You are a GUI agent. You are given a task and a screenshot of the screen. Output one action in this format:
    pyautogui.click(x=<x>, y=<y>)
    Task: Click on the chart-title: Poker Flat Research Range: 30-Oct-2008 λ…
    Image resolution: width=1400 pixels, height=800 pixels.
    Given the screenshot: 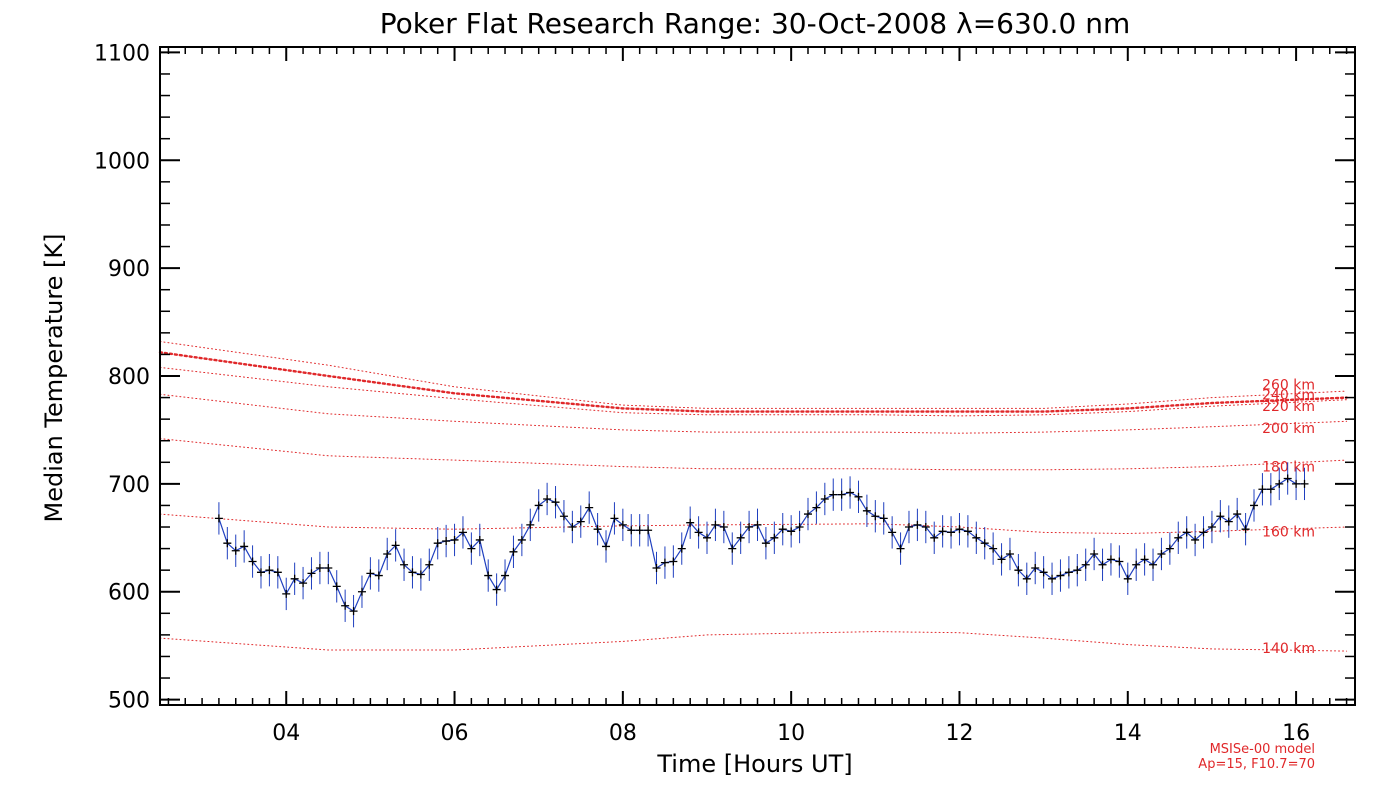 What is the action you would take?
    pyautogui.click(x=755, y=23)
    